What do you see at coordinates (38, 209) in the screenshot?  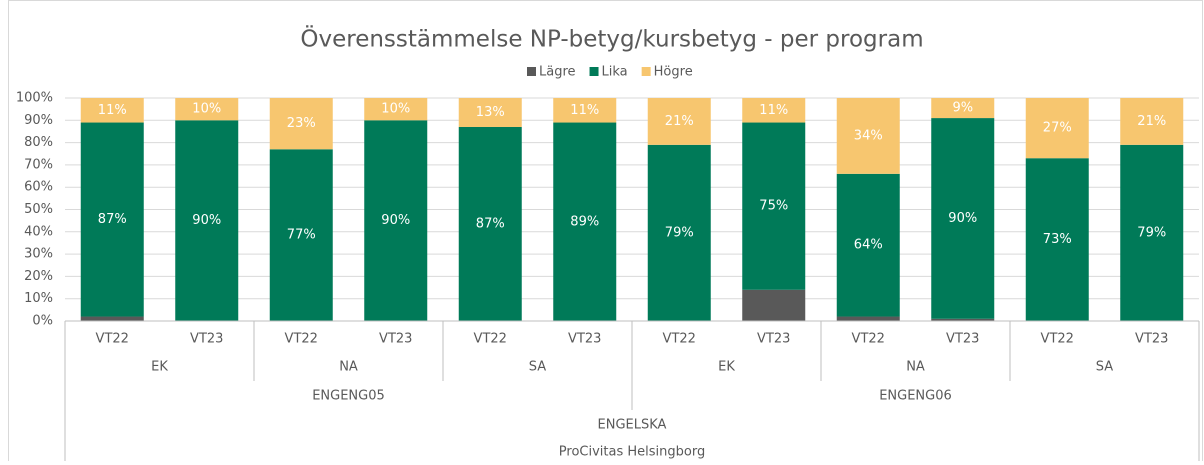 I see `y-tick-label: 50%` at bounding box center [38, 209].